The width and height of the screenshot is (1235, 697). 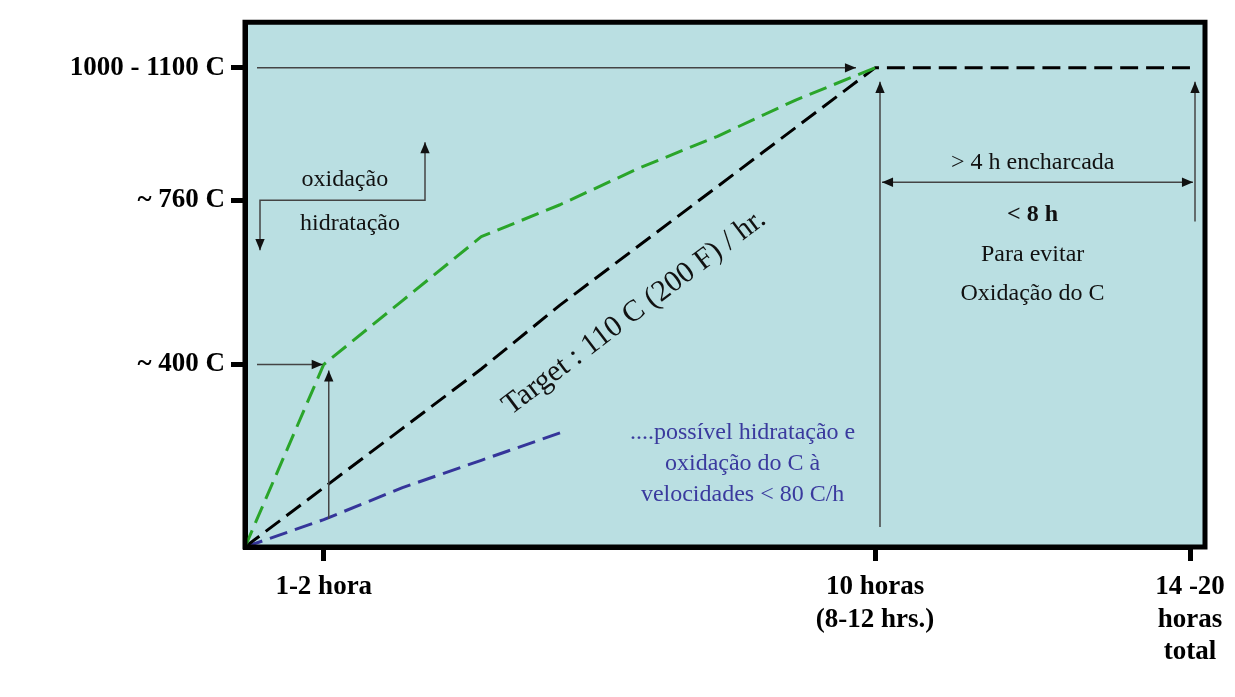 What do you see at coordinates (181, 198) in the screenshot?
I see `y-tick-label: ~ 760 C` at bounding box center [181, 198].